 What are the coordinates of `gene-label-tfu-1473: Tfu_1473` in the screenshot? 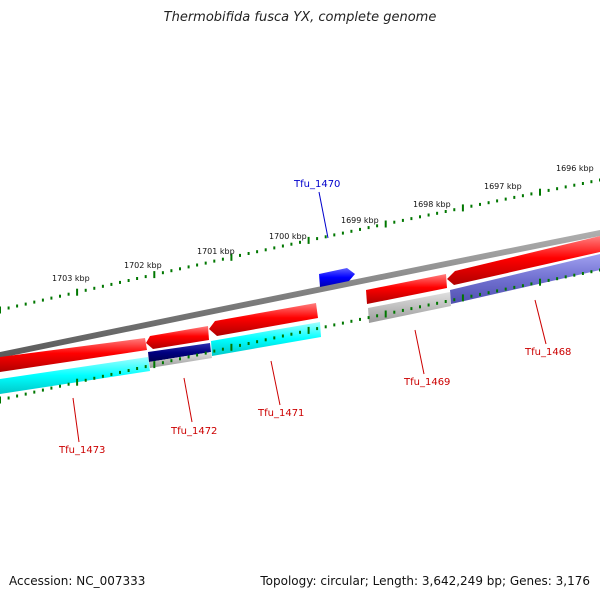 It's located at (81, 450).